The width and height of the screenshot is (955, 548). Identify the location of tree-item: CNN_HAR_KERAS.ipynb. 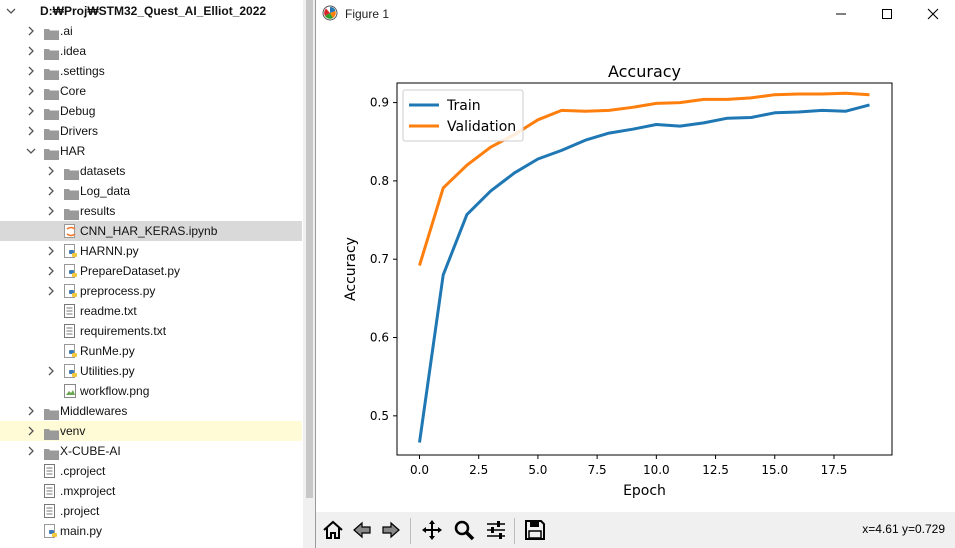
(151, 231).